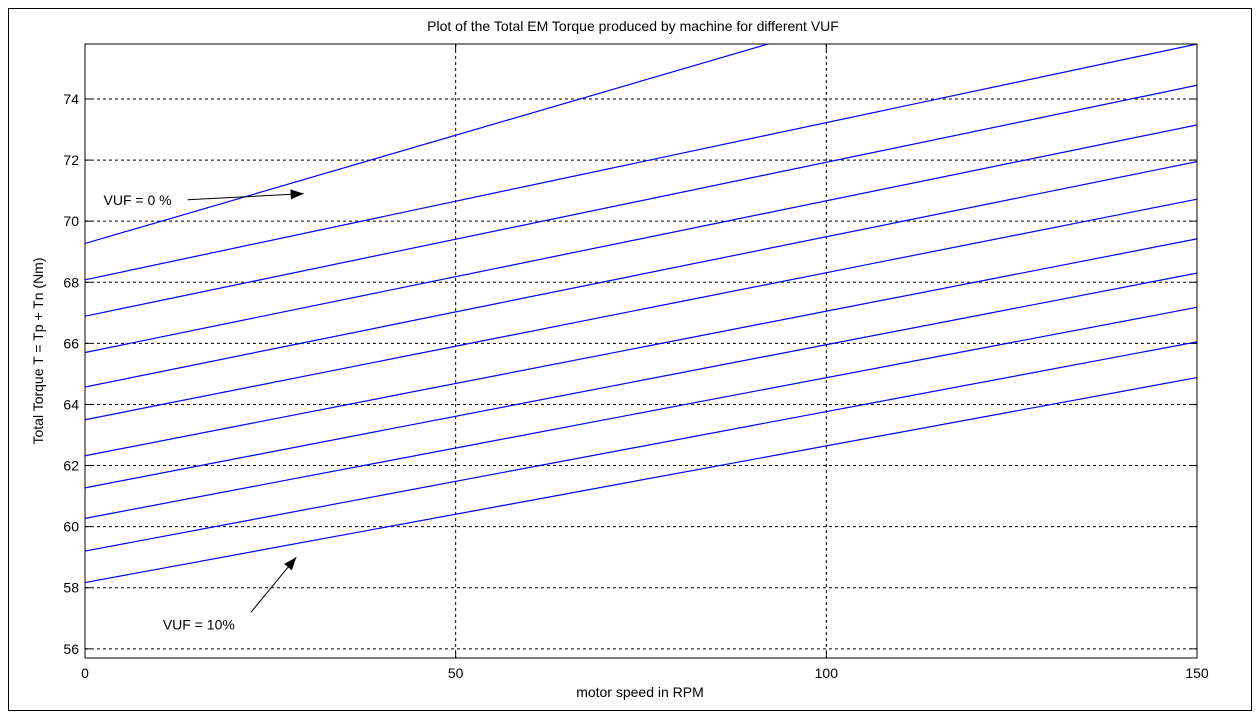 This screenshot has height=724, width=1260. What do you see at coordinates (640, 692) in the screenshot?
I see `x-axis-label: motor speed in RPM` at bounding box center [640, 692].